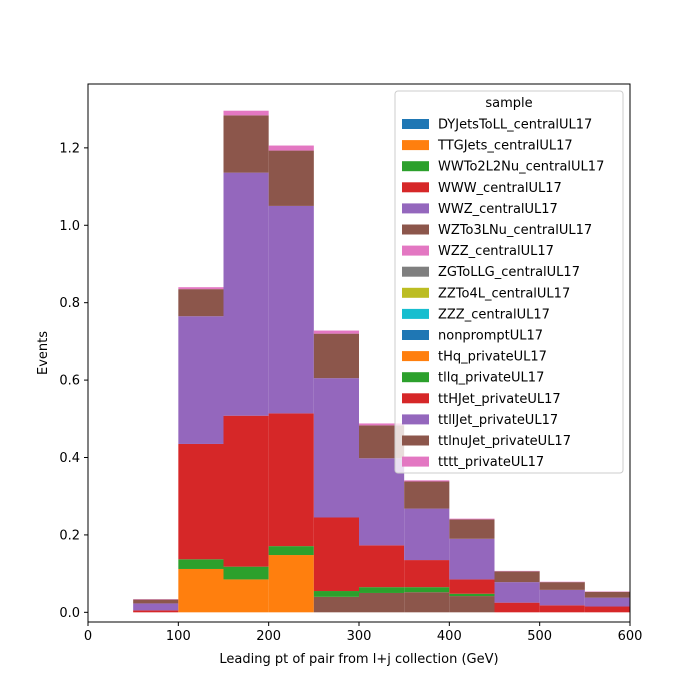 Image resolution: width=700 pixels, height=700 pixels. What do you see at coordinates (515, 230) in the screenshot?
I see `legend-entry: WZTo3LNu_centralUL17` at bounding box center [515, 230].